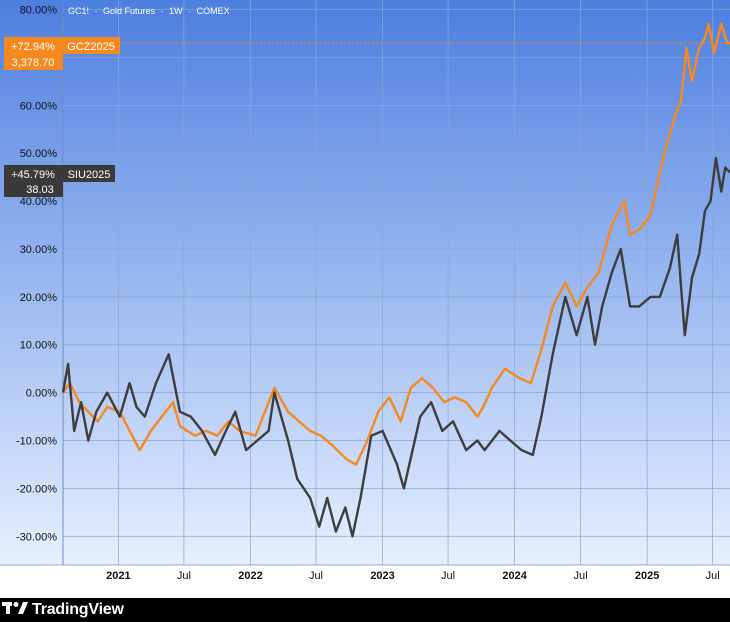 The width and height of the screenshot is (730, 622). I want to click on y-tick-label: 80.00%, so click(39, 11).